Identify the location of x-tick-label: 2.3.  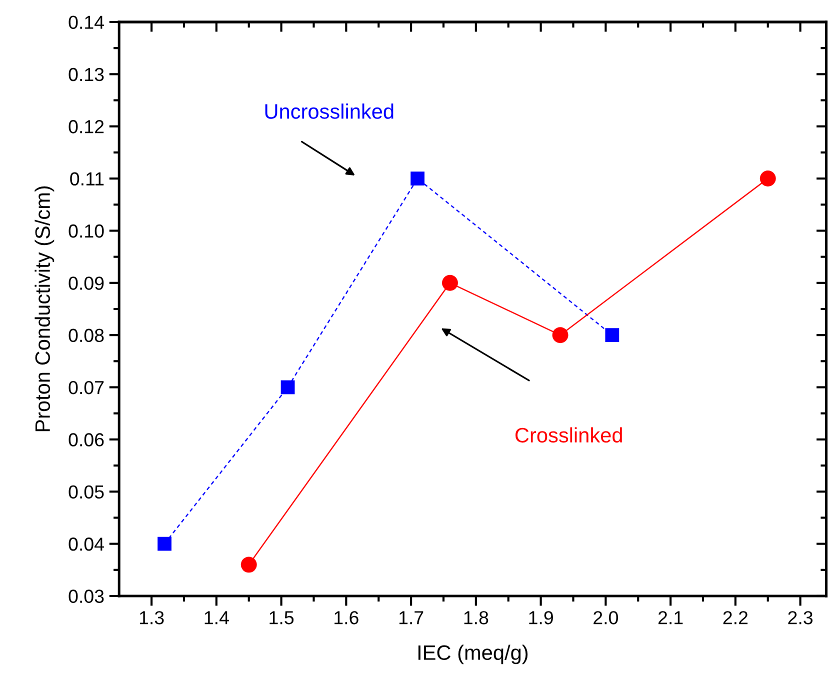
(800, 617).